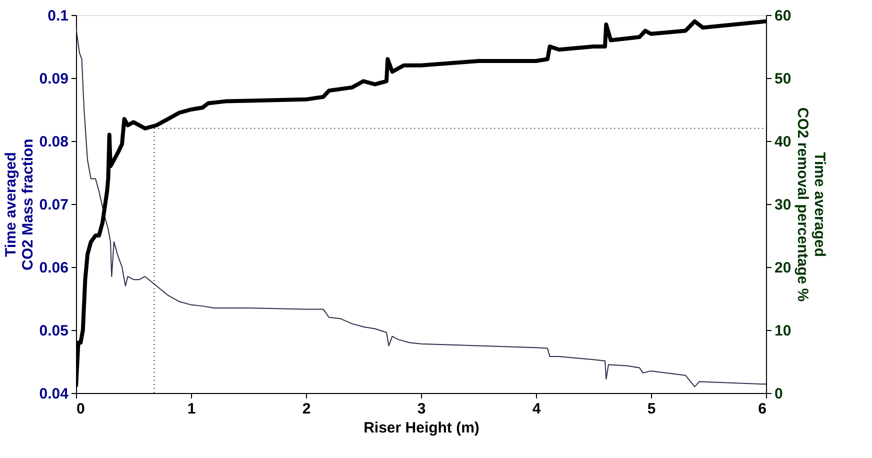 This screenshot has height=458, width=872. I want to click on x-tick-label: 2, so click(306, 409).